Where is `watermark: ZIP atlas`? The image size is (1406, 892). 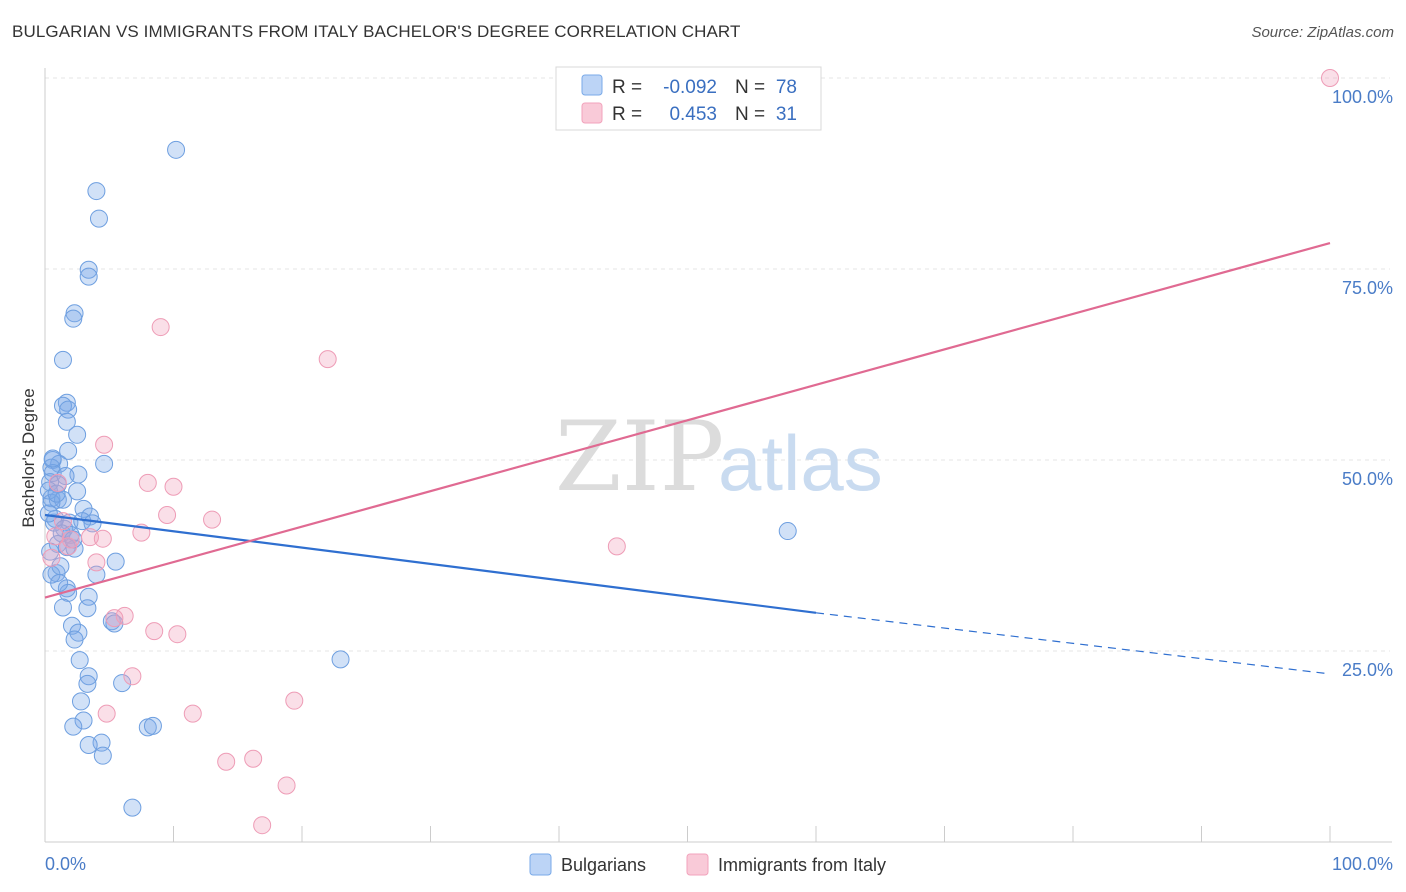
watermark: ZIP atlas is located at coordinates (719, 457).